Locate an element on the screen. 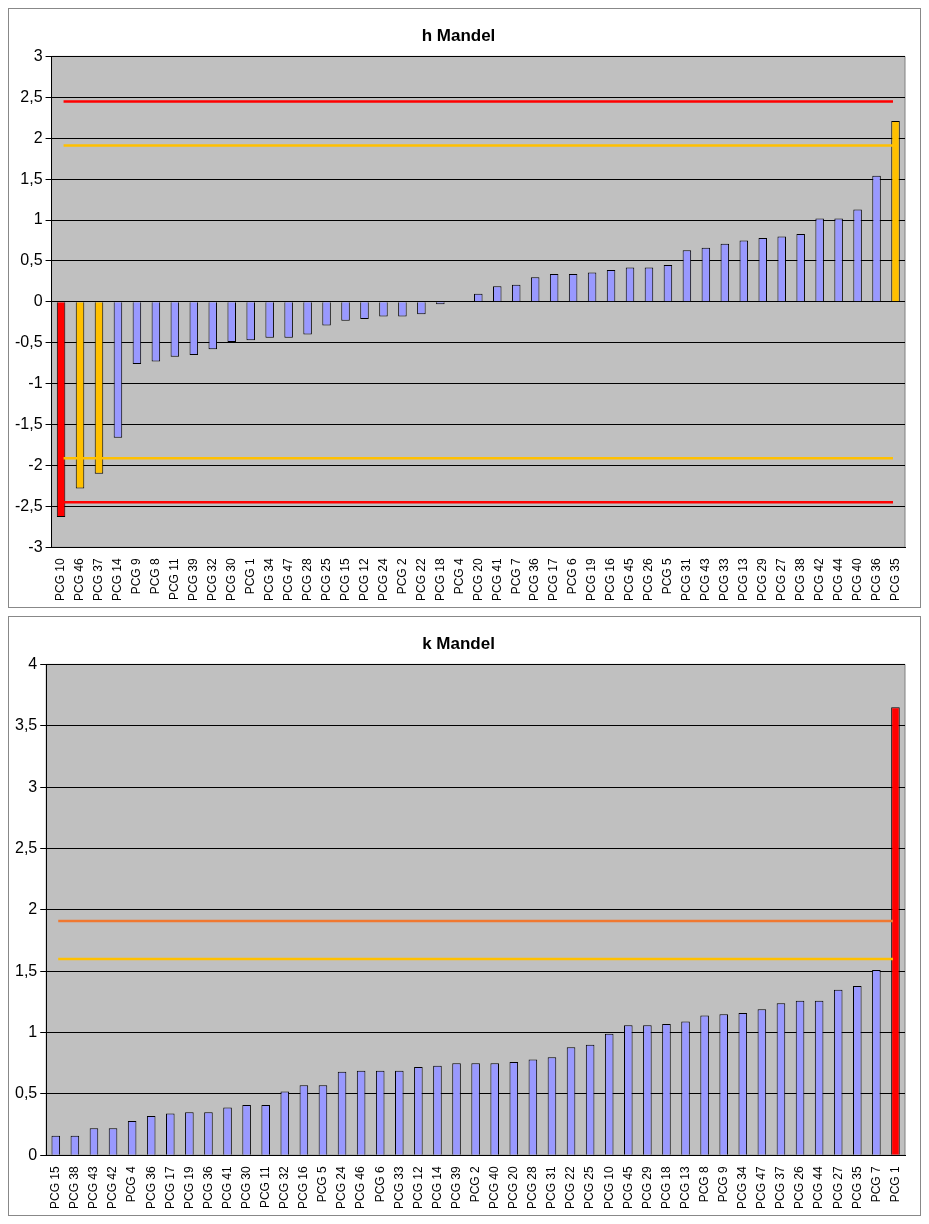  x-tick-label: PCG 44 is located at coordinates (837, 579).